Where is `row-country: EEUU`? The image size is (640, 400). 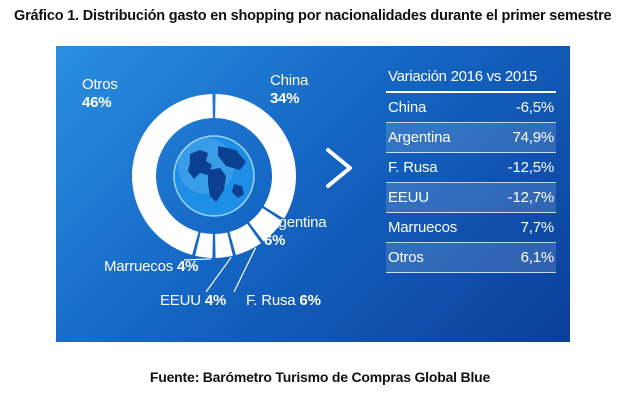
row-country: EEUU is located at coordinates (408, 197).